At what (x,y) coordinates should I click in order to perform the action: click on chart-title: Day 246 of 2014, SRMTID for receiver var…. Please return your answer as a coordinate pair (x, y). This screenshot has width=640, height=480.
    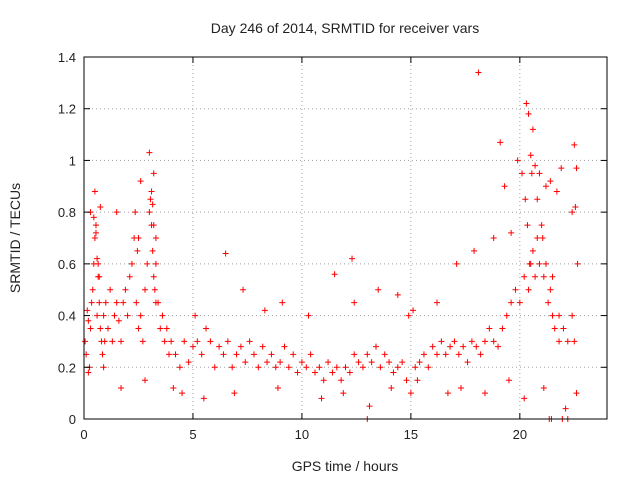
    Looking at the image, I should click on (345, 28).